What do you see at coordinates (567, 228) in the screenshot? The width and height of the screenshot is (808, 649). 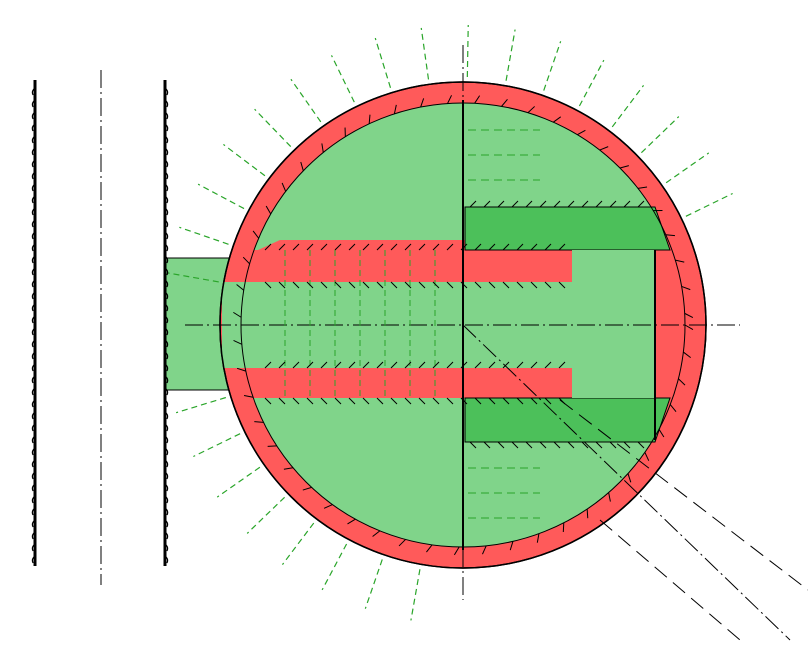 I see `upper-insert` at bounding box center [567, 228].